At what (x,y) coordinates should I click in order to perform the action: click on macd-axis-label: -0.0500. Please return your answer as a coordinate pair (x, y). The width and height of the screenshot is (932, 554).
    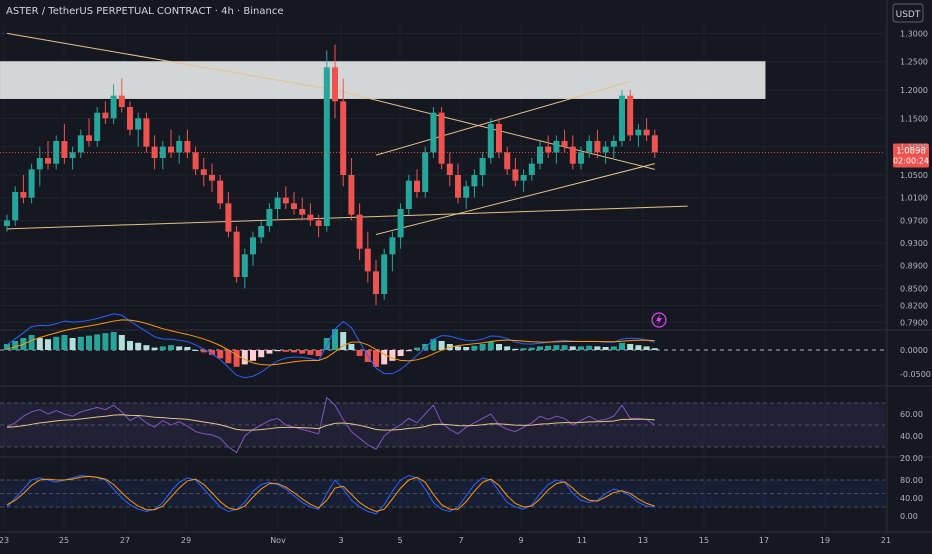
    Looking at the image, I should click on (915, 374).